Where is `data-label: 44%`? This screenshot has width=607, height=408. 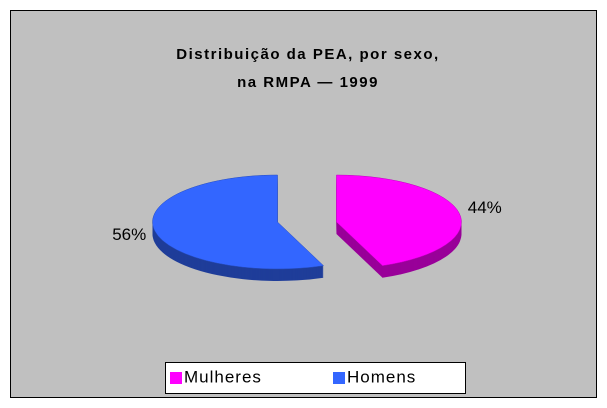 data-label: 44% is located at coordinates (485, 207).